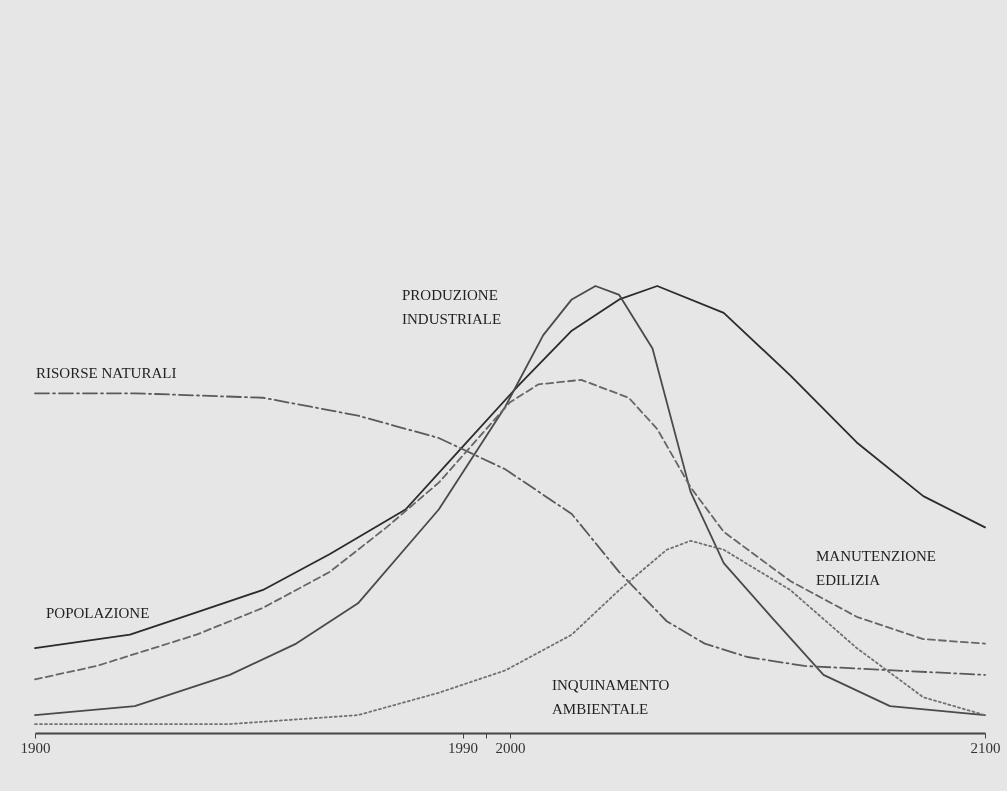 The height and width of the screenshot is (791, 1007). I want to click on series-label: RISORSE NATURALI, so click(106, 373).